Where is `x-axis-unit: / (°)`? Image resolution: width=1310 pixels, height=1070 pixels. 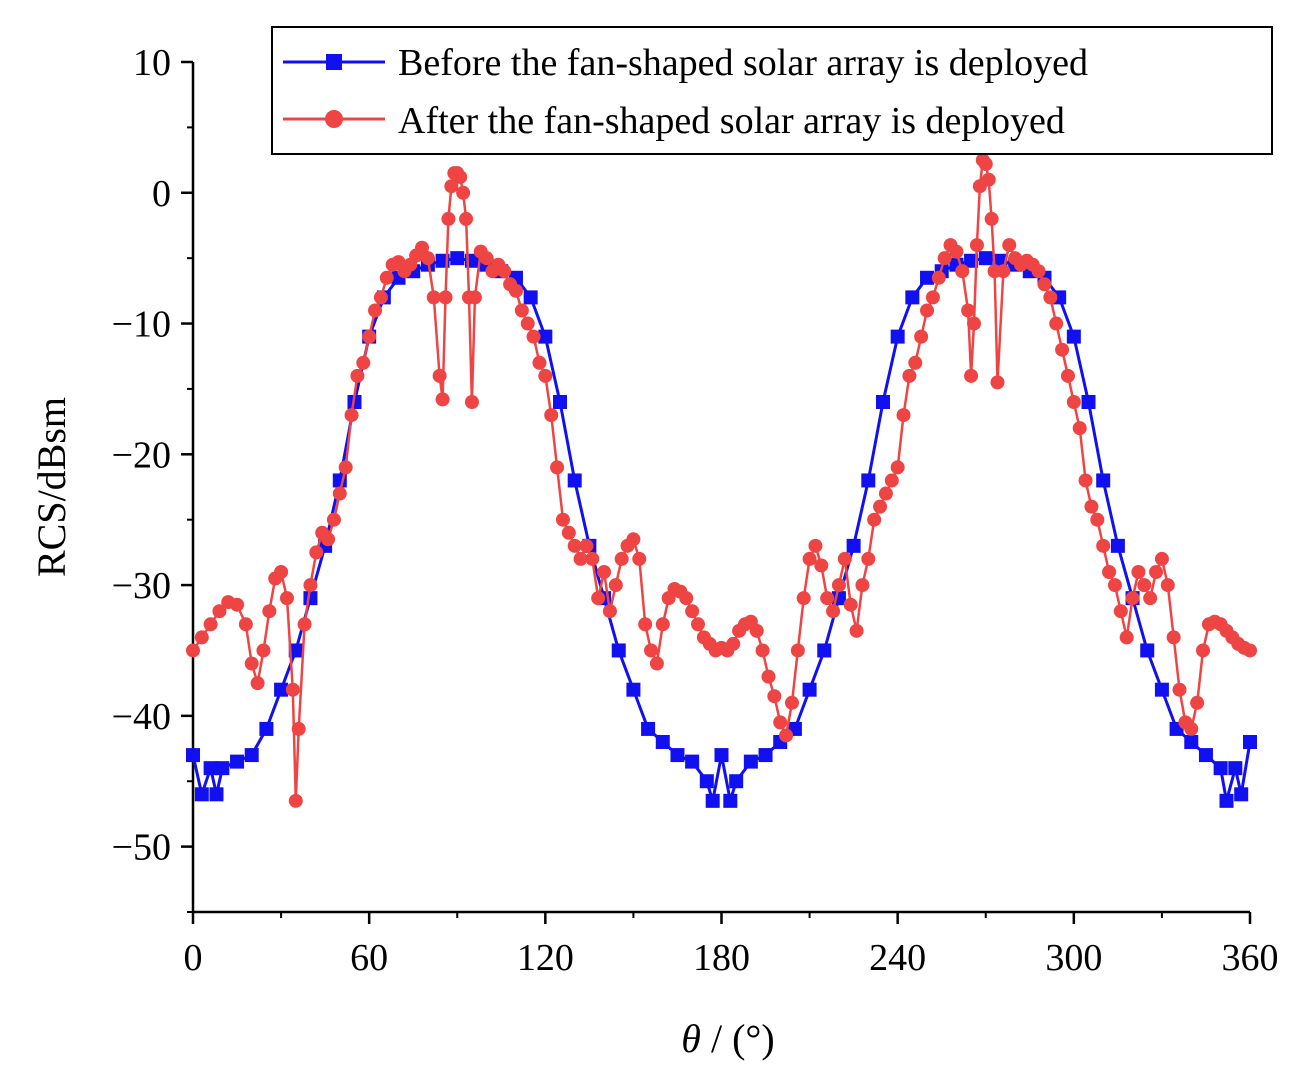
x-axis-unit: / (°) is located at coordinates (738, 1038).